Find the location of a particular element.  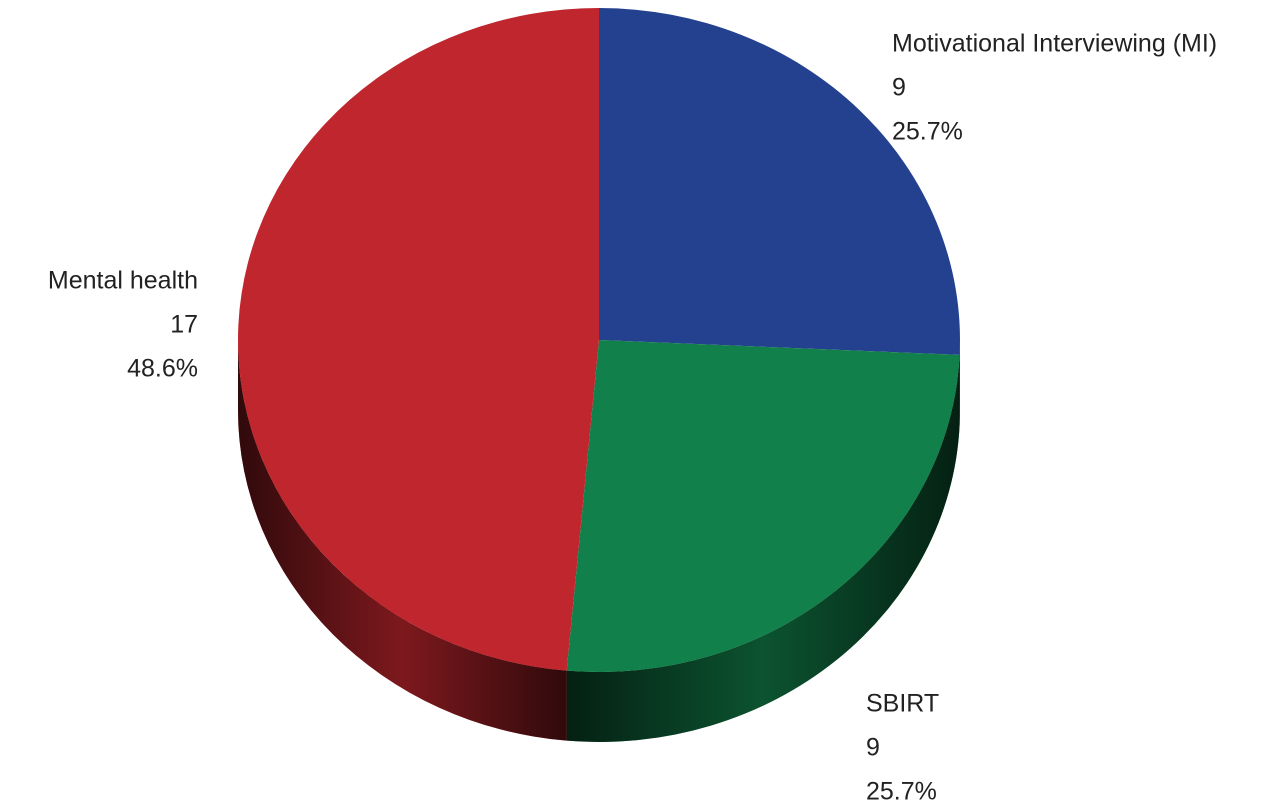

slice-percent: 48.6% is located at coordinates (162, 369).